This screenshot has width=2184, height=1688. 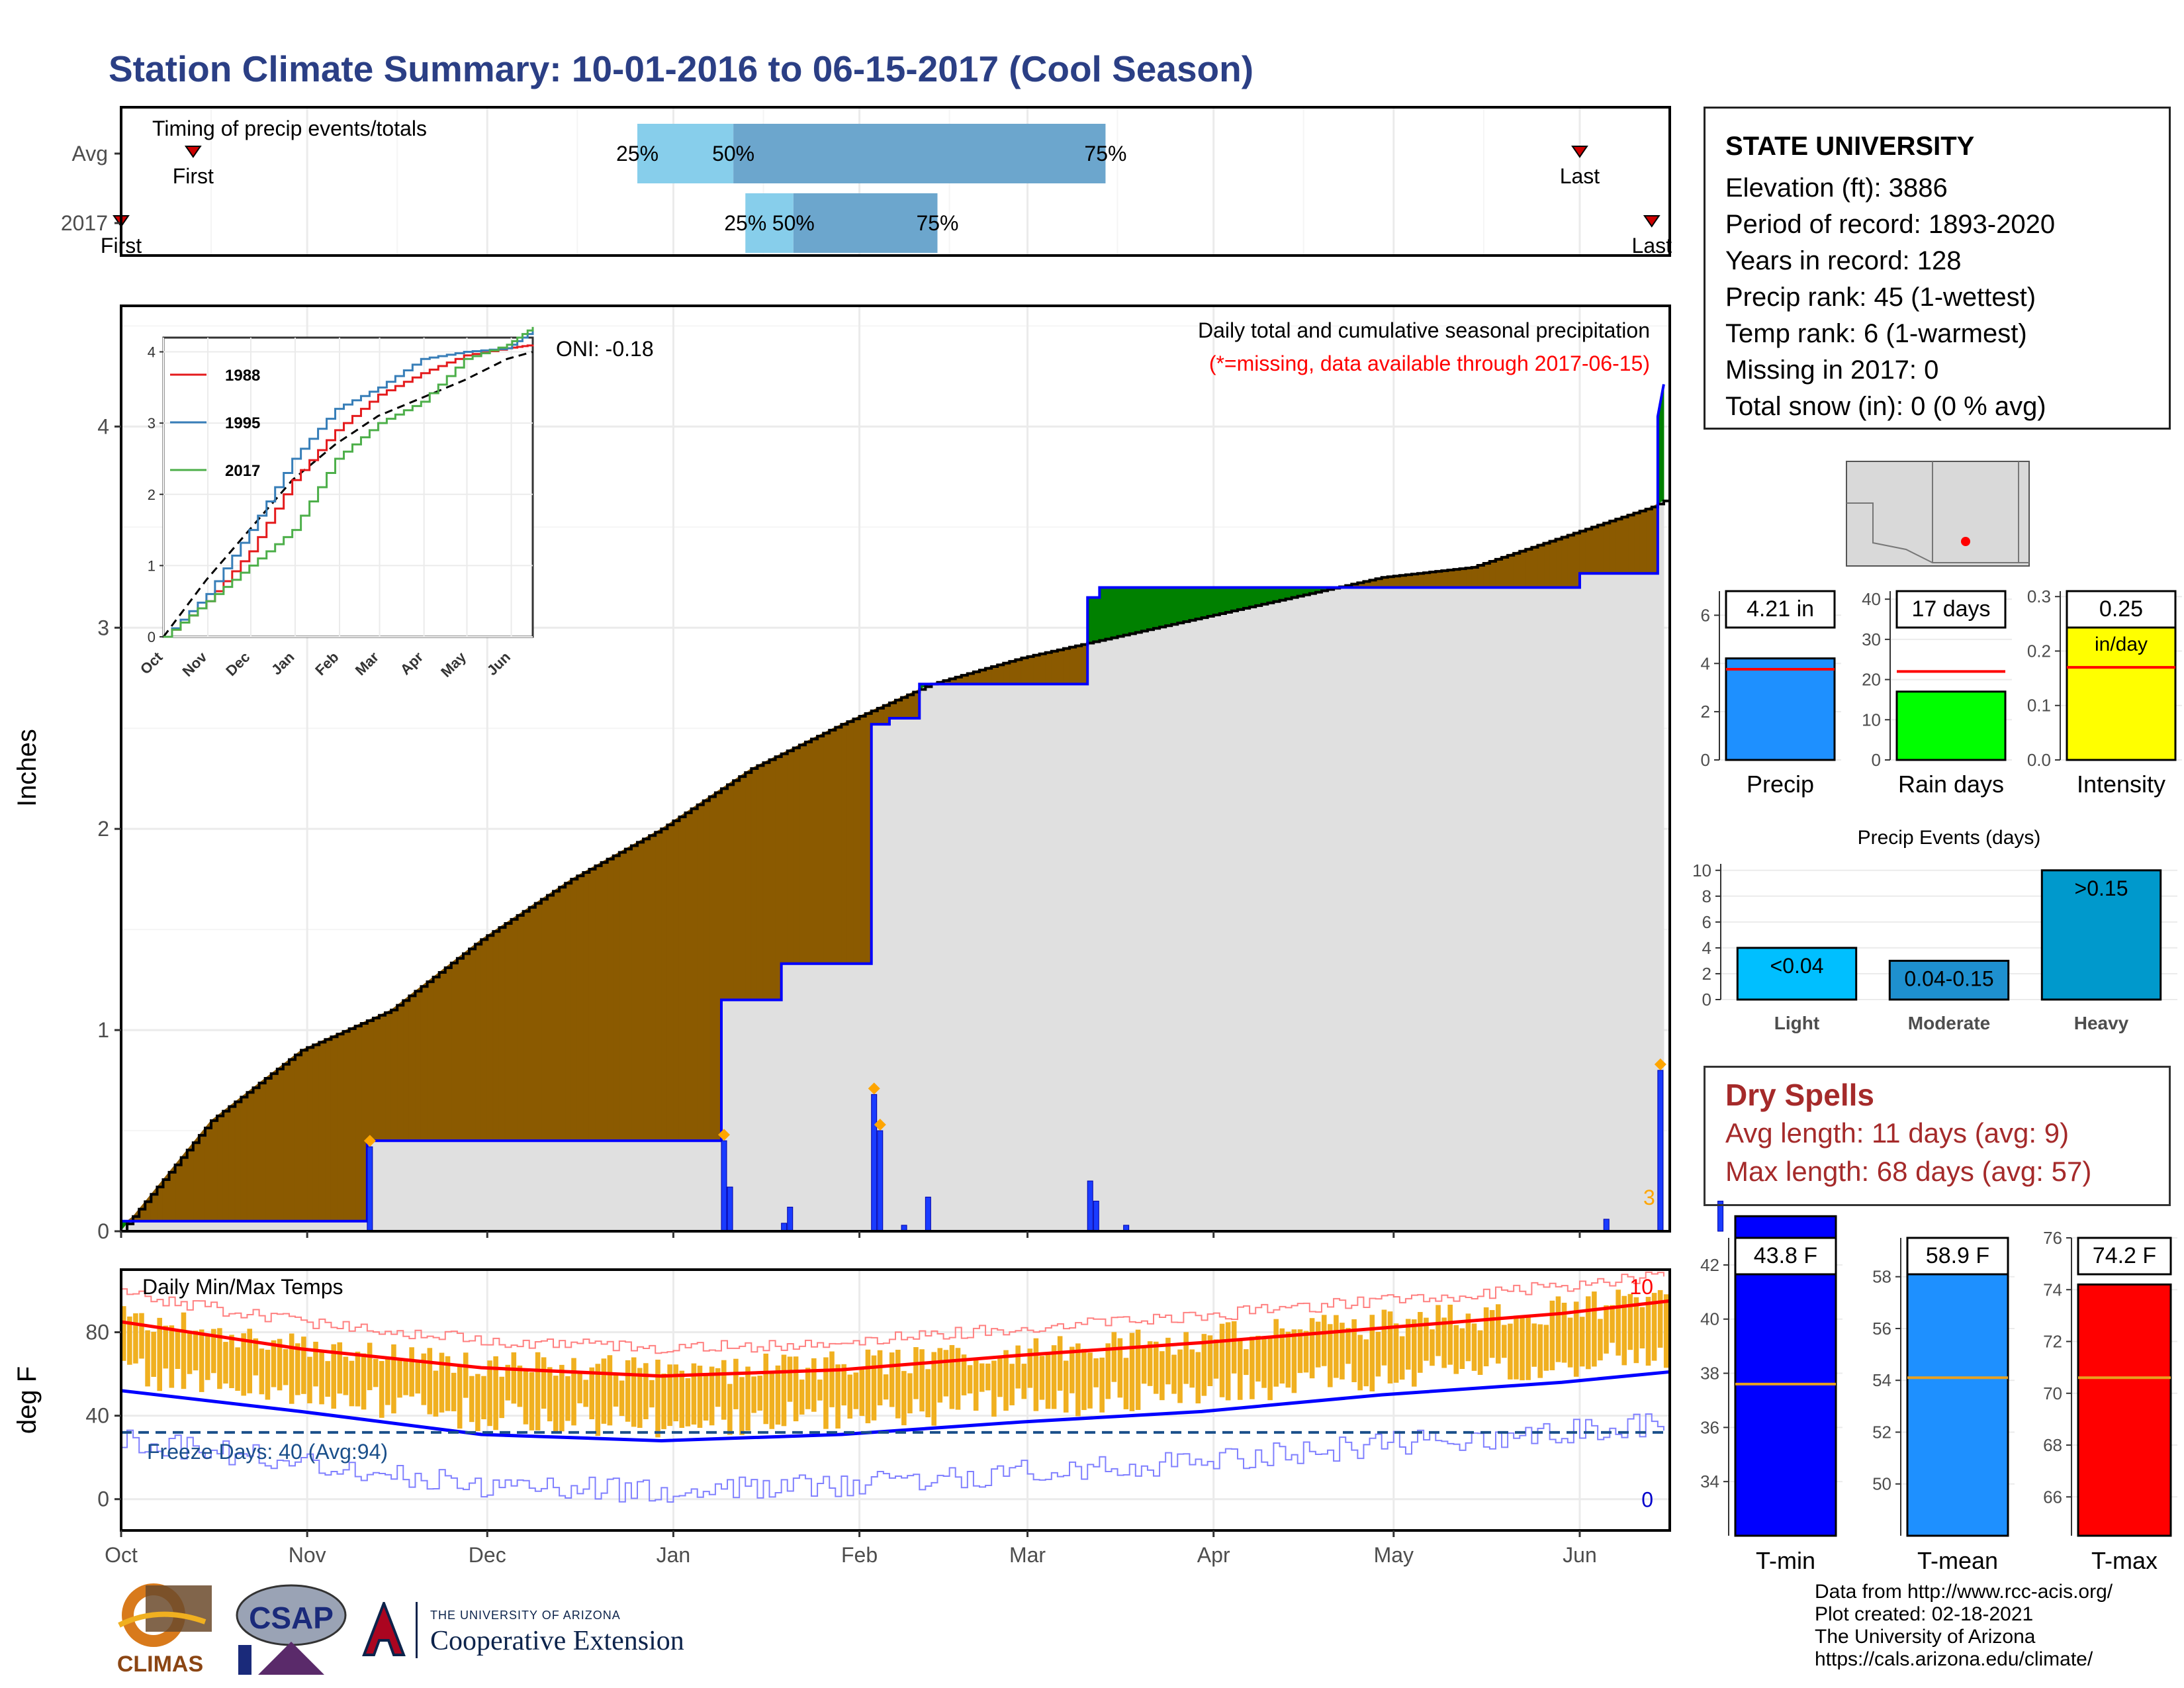 I want to click on precip-y-tick-label: 4, so click(x=103, y=426).